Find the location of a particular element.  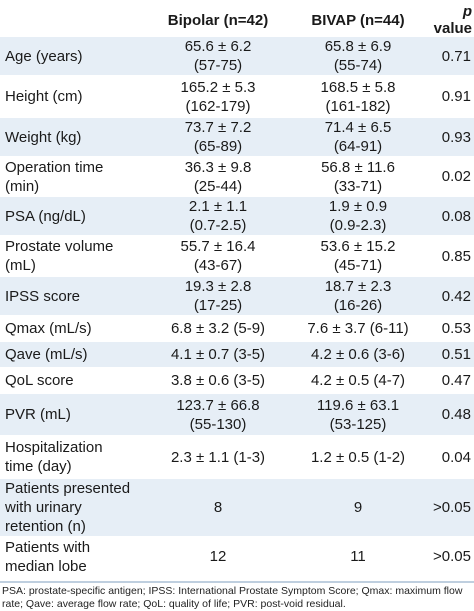

row-label: PVR (mL) is located at coordinates (74, 415).